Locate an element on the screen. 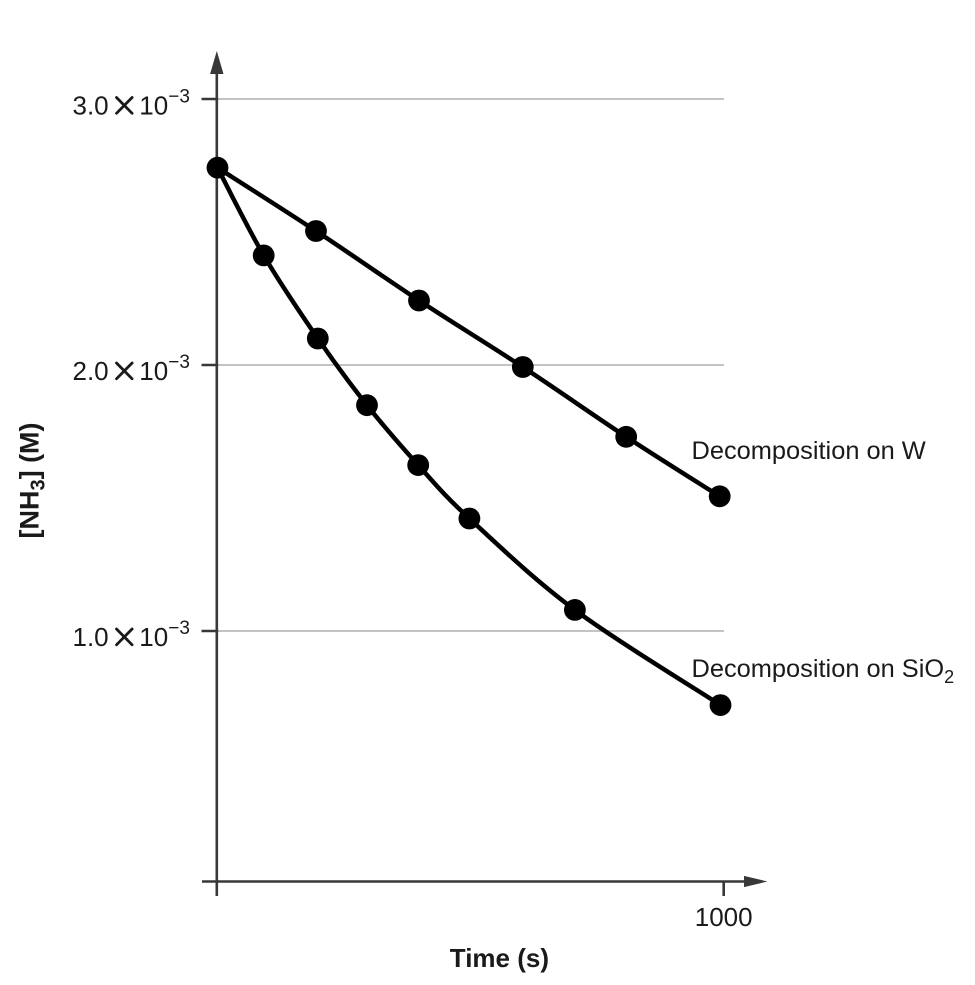 Image resolution: width=975 pixels, height=985 pixels. svg-text: 2.0 is located at coordinates (91, 371).